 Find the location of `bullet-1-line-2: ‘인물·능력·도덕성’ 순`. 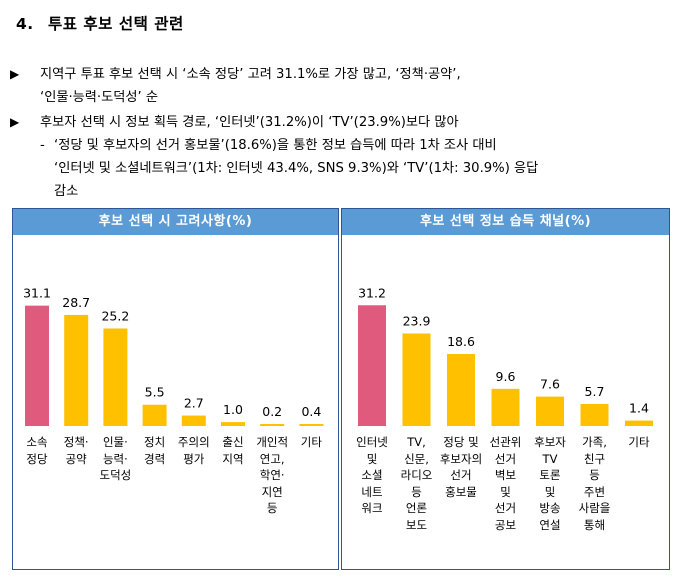

bullet-1-line-2: ‘인물·능력·도덕성’ 순 is located at coordinates (99, 97).